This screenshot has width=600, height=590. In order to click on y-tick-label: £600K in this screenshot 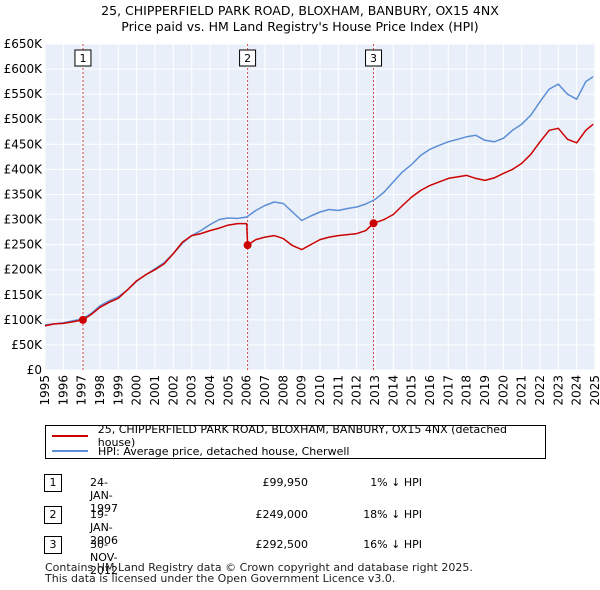, I will do `click(24, 69)`.